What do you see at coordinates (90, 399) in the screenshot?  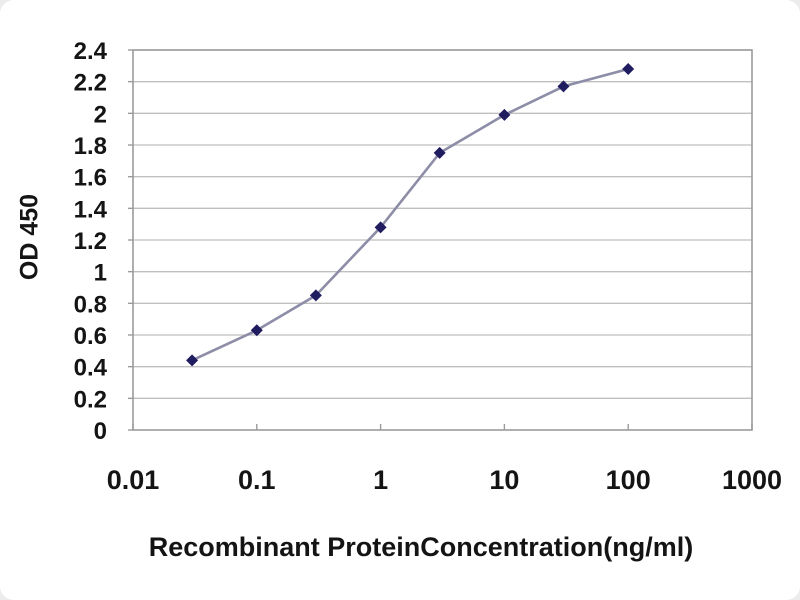 I see `y-tick-label: 0.2` at bounding box center [90, 399].